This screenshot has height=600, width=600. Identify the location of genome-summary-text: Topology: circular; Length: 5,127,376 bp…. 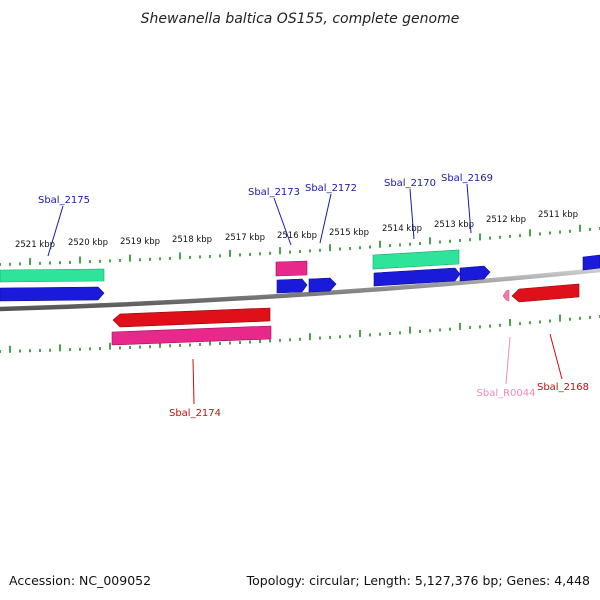
(418, 580).